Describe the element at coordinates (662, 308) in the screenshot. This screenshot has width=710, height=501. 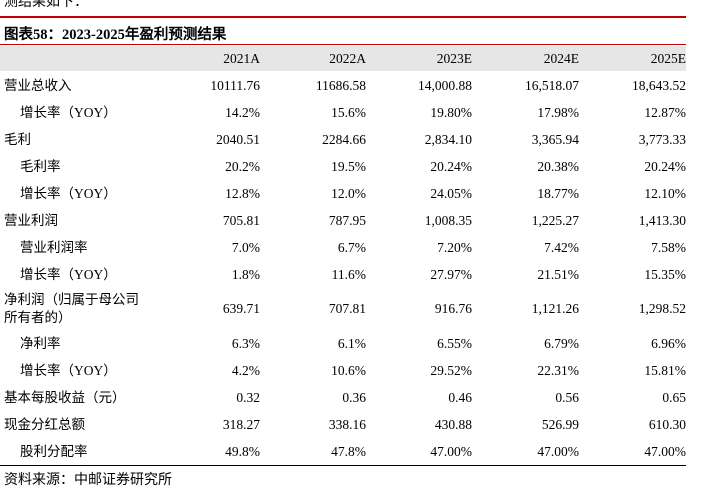
I see `cell-value: 1,298.52` at that location.